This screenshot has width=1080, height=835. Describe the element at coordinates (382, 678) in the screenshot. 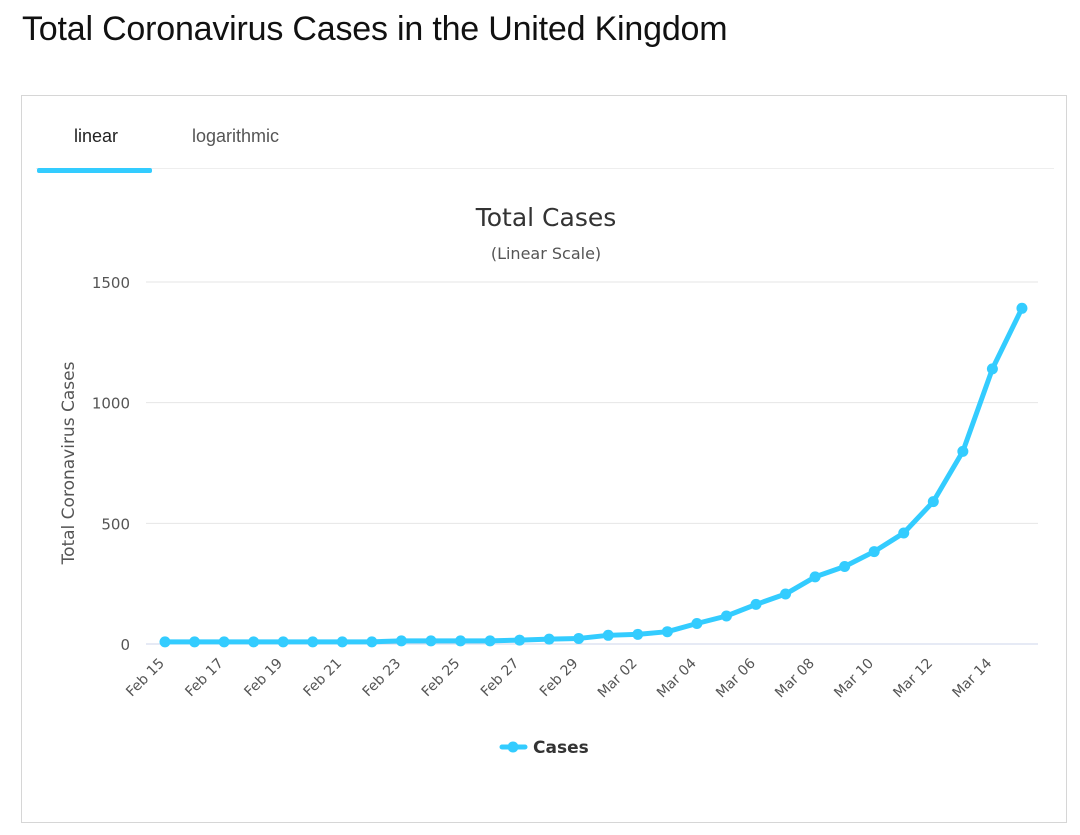

I see `x-tick-label: Feb 23` at that location.